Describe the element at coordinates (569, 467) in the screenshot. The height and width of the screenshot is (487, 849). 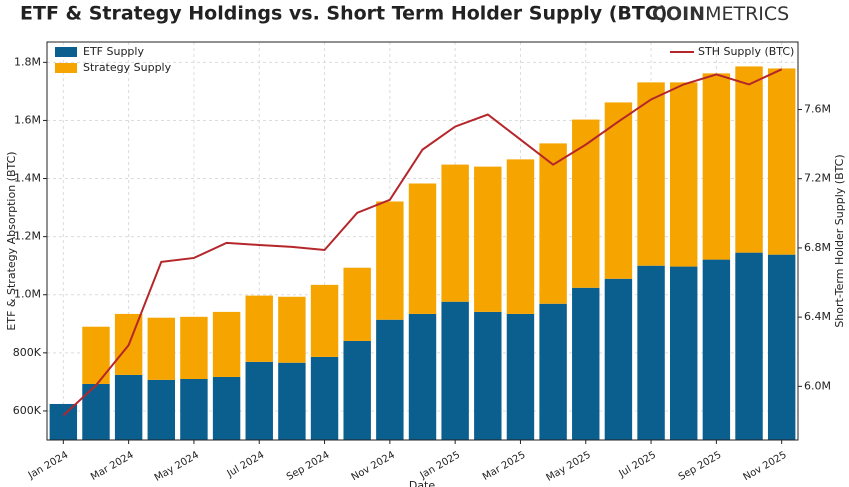
I see `x-tick-label: May 2025` at that location.